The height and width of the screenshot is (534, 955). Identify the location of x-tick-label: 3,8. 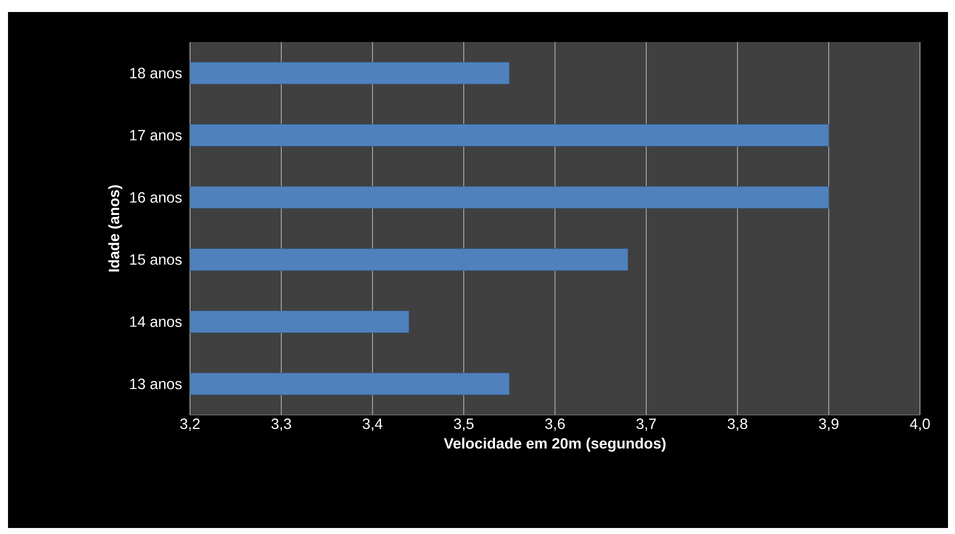
(738, 424).